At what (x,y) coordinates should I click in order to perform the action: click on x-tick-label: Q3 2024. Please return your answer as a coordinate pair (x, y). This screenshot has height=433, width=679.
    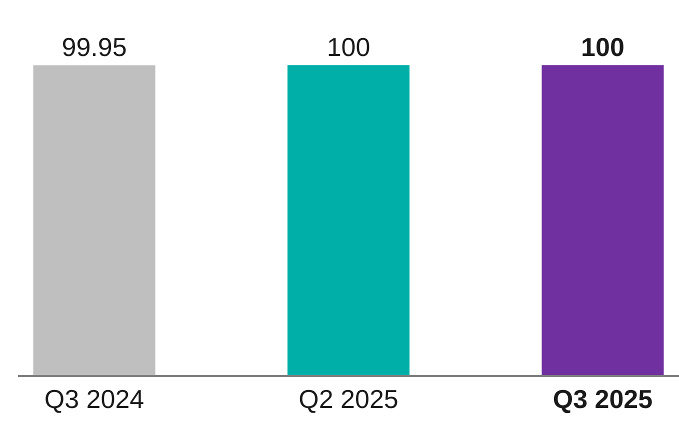
    Looking at the image, I should click on (94, 399).